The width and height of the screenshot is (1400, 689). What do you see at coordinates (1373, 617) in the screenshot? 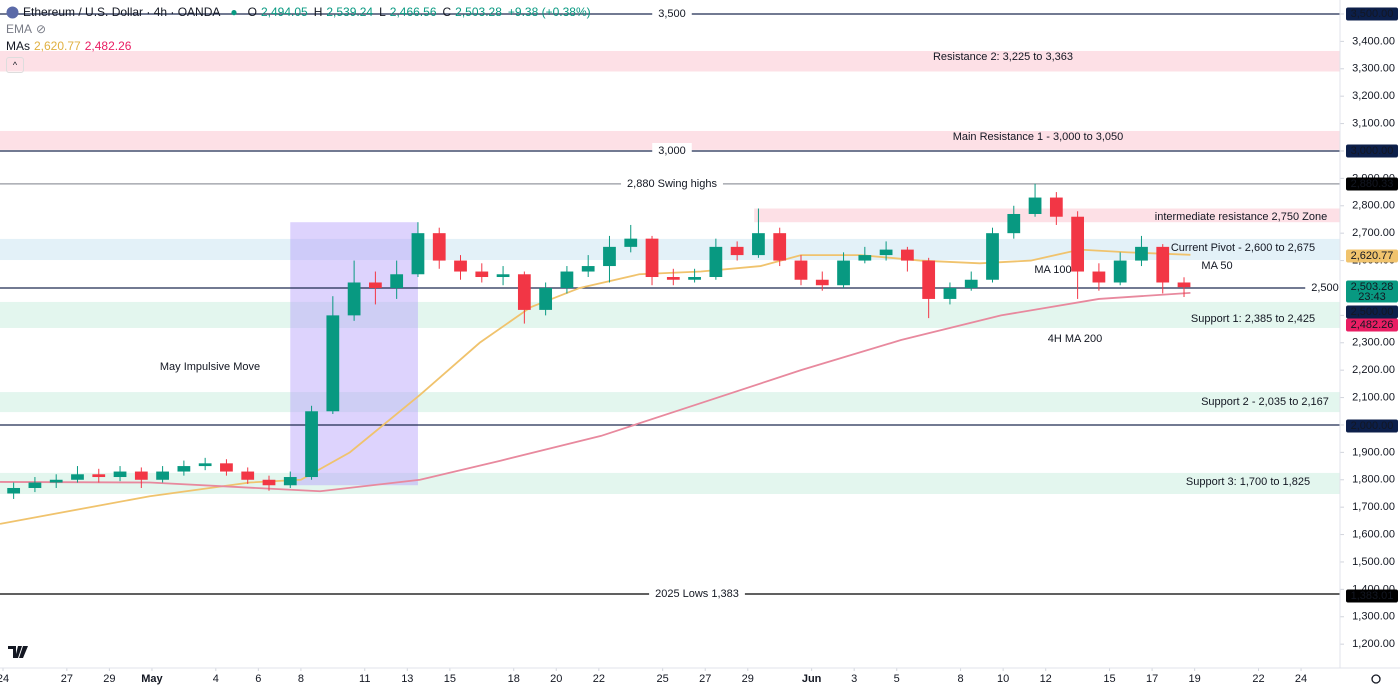
I see `y-tick-label: 1,300.00` at bounding box center [1373, 617].